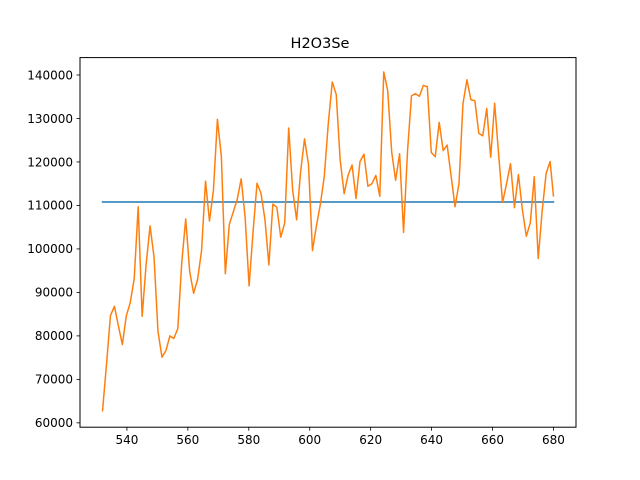 This screenshot has height=480, width=640. I want to click on x-tick-label: 680, so click(553, 440).